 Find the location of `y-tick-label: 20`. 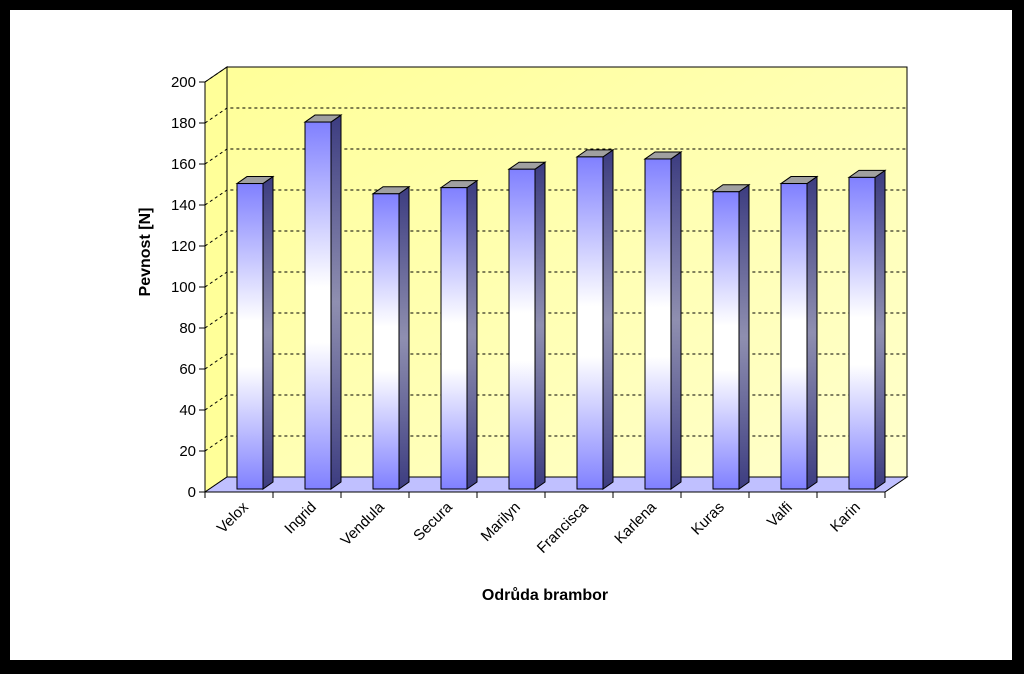

y-tick-label: 20 is located at coordinates (187, 451).